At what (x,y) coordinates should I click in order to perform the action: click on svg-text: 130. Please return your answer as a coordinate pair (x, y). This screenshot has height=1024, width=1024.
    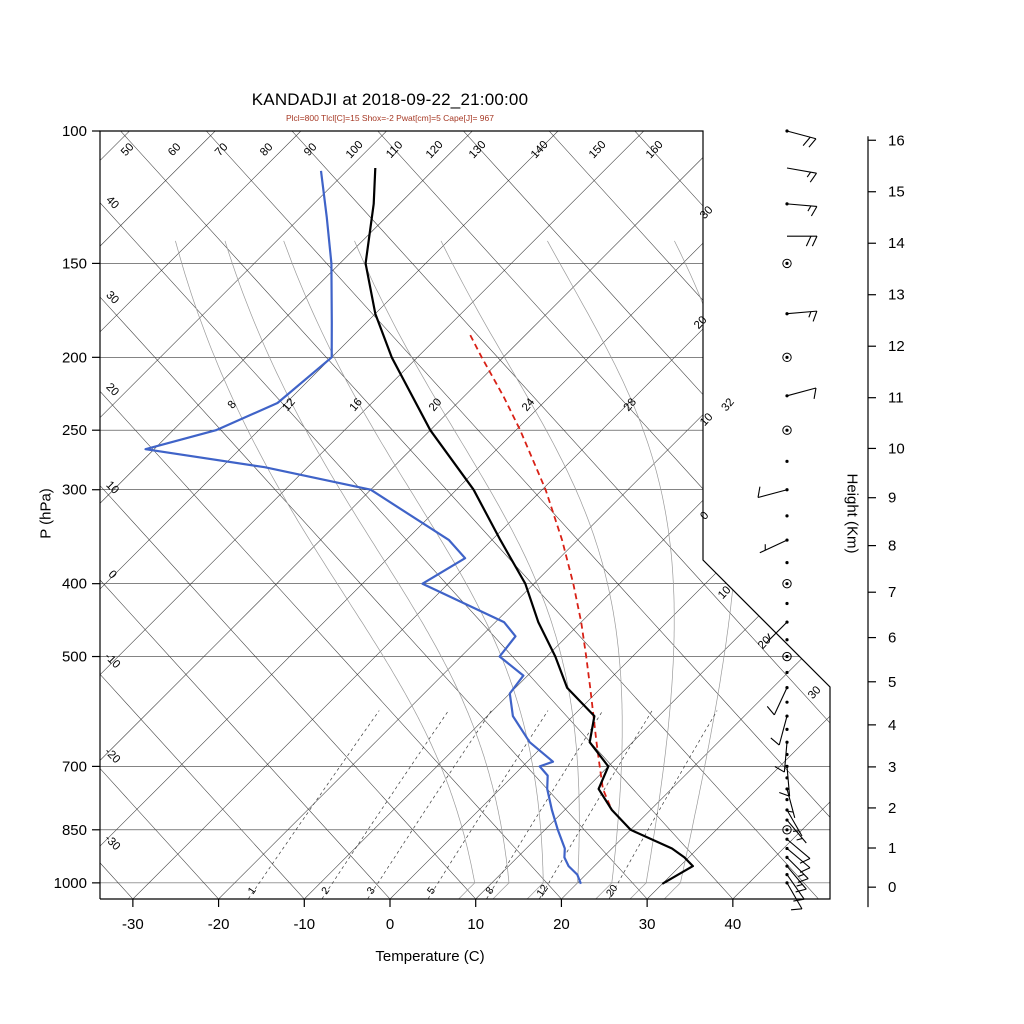
    Looking at the image, I should click on (478, 150).